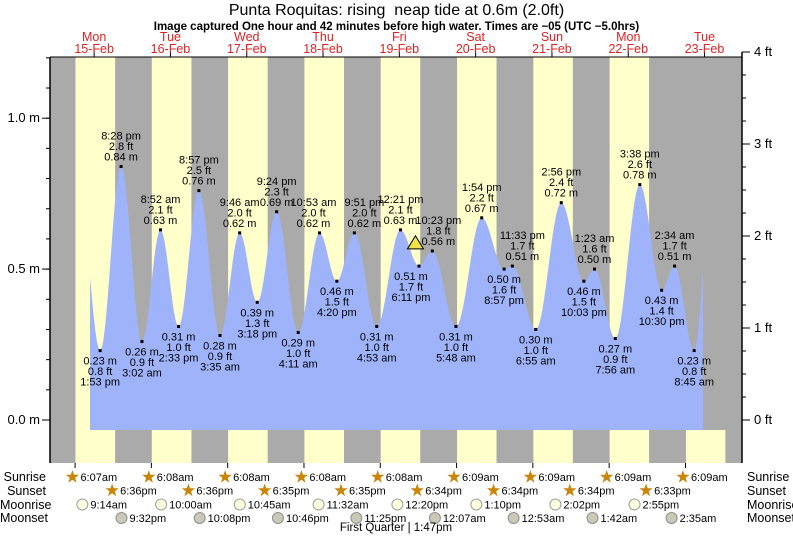 The width and height of the screenshot is (793, 539). What do you see at coordinates (766, 490) in the screenshot?
I see `sunset-row-label-right: Sunset` at bounding box center [766, 490].